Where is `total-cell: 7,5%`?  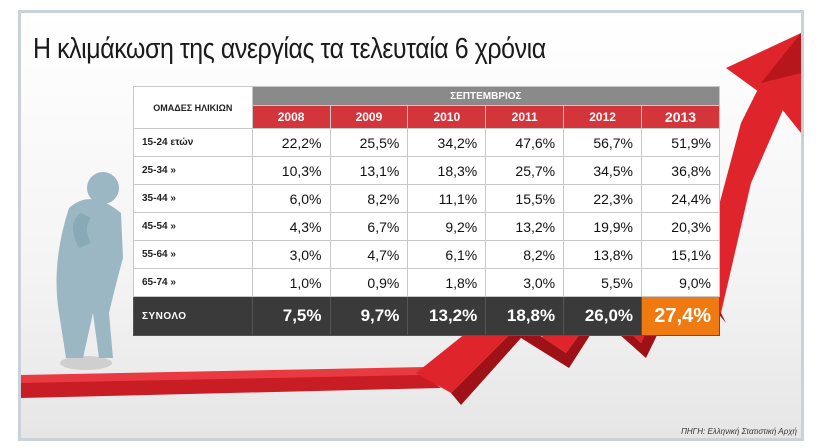
total-cell: 7,5% is located at coordinates (291, 316).